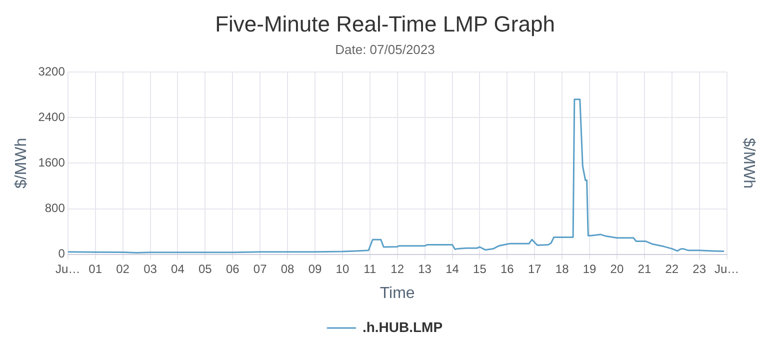 The width and height of the screenshot is (770, 349). What do you see at coordinates (260, 269) in the screenshot?
I see `x-tick-label: 07` at bounding box center [260, 269].